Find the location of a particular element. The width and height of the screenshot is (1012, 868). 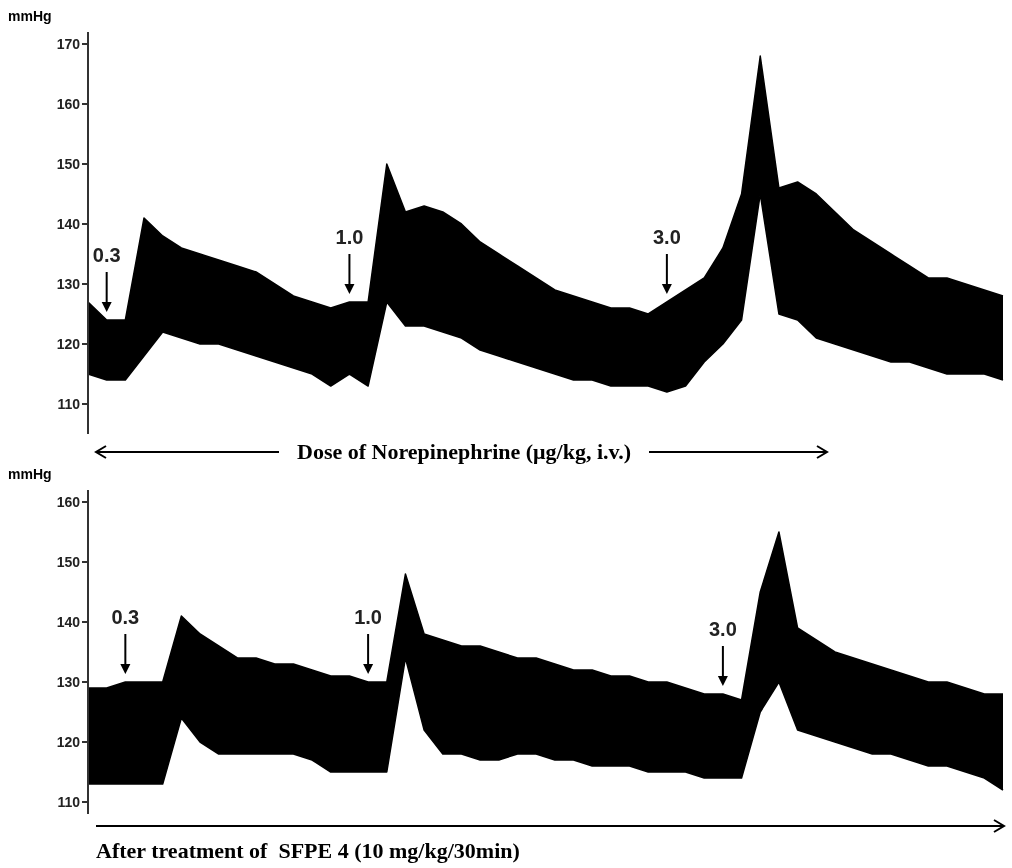

y-tick-label: 170 is located at coordinates (68, 43).